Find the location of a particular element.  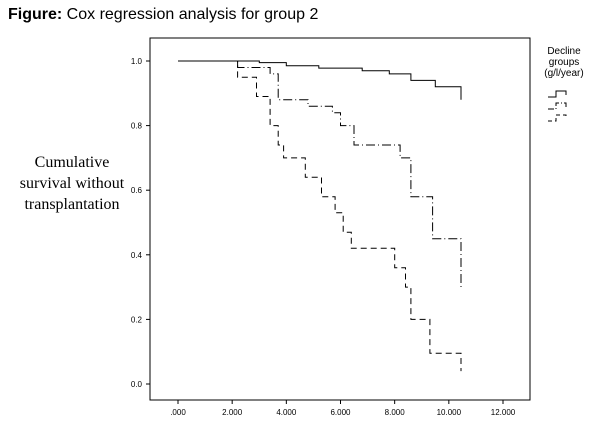

x-tick-label: 6.000 is located at coordinates (340, 412).